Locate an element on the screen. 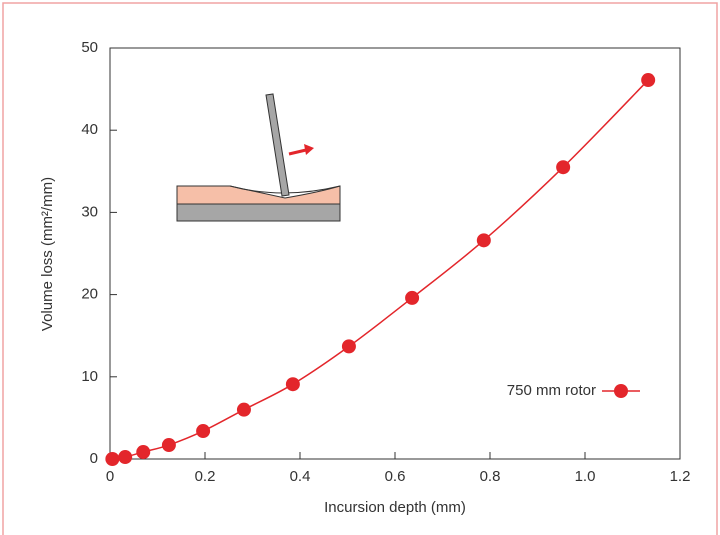  legend-label: 750 mm rotor is located at coordinates (551, 390).